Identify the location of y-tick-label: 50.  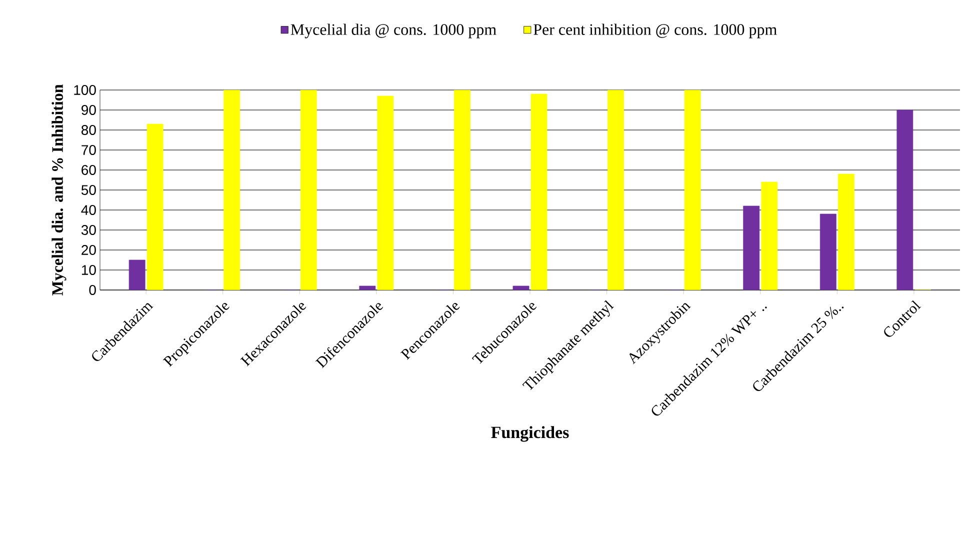
(88, 190).